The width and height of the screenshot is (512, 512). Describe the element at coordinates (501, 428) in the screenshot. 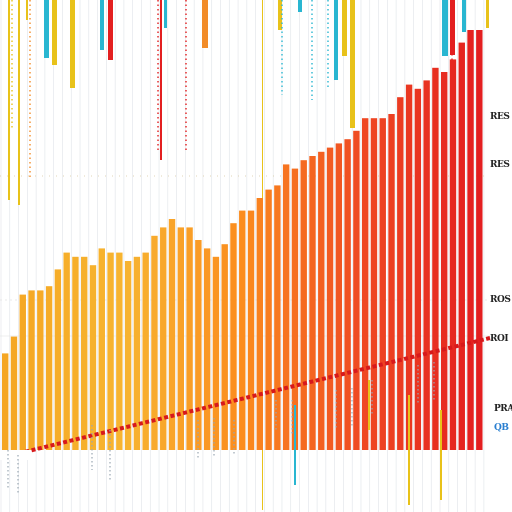

I see `side-label-6: QB` at that location.